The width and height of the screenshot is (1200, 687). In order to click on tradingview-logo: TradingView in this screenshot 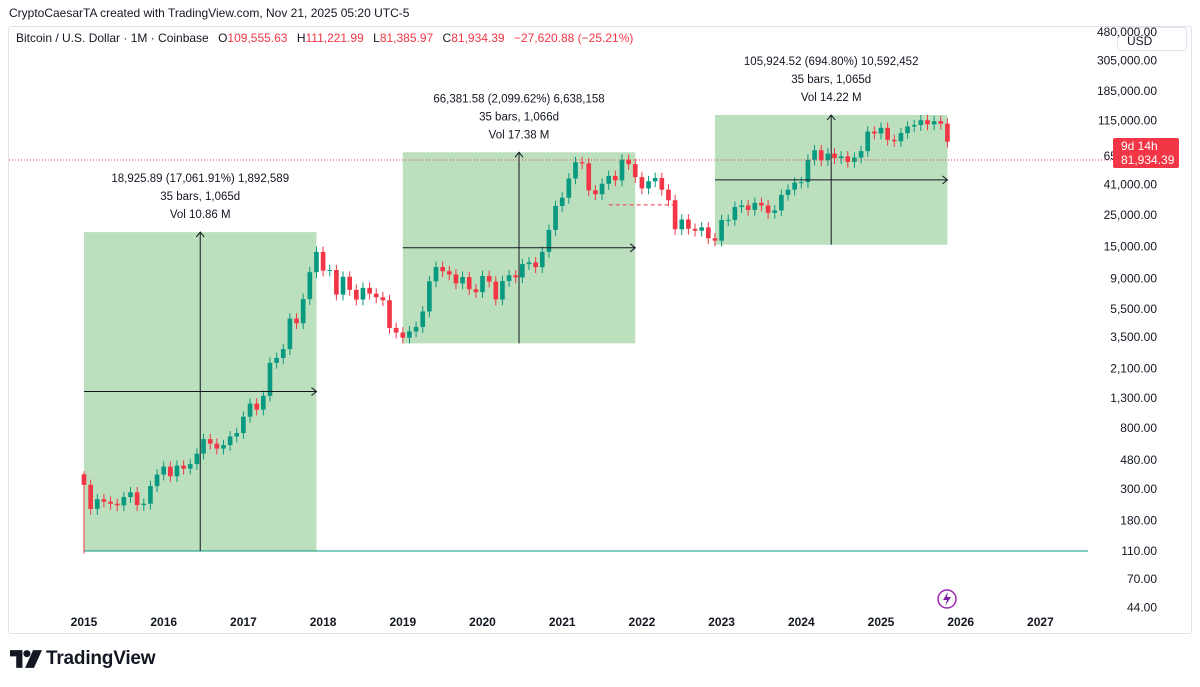, I will do `click(83, 659)`.